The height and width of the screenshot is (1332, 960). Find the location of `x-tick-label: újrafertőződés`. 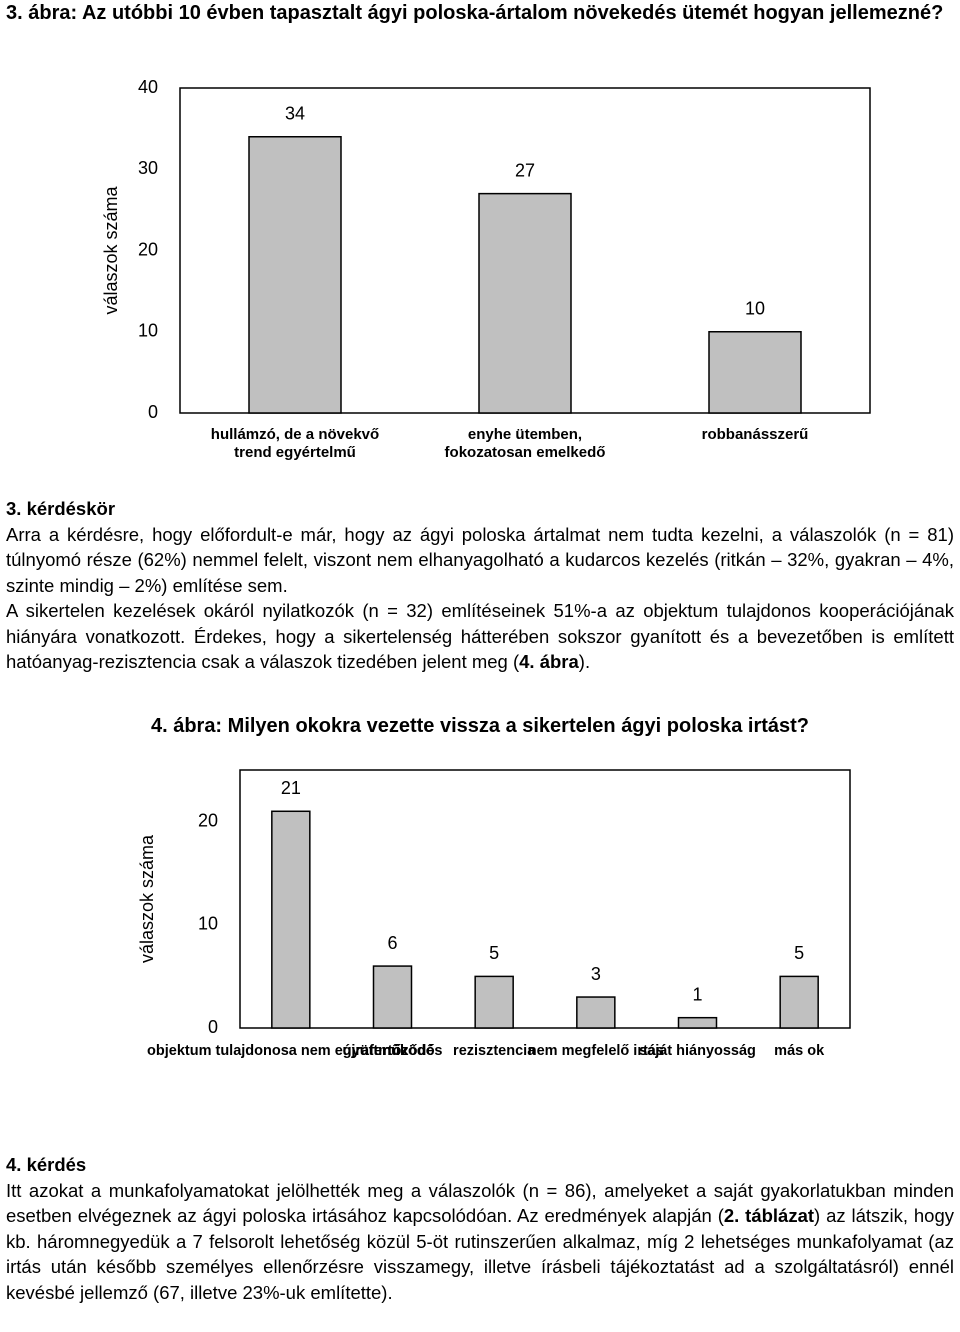

x-tick-label: újrafertőződés is located at coordinates (393, 1051).